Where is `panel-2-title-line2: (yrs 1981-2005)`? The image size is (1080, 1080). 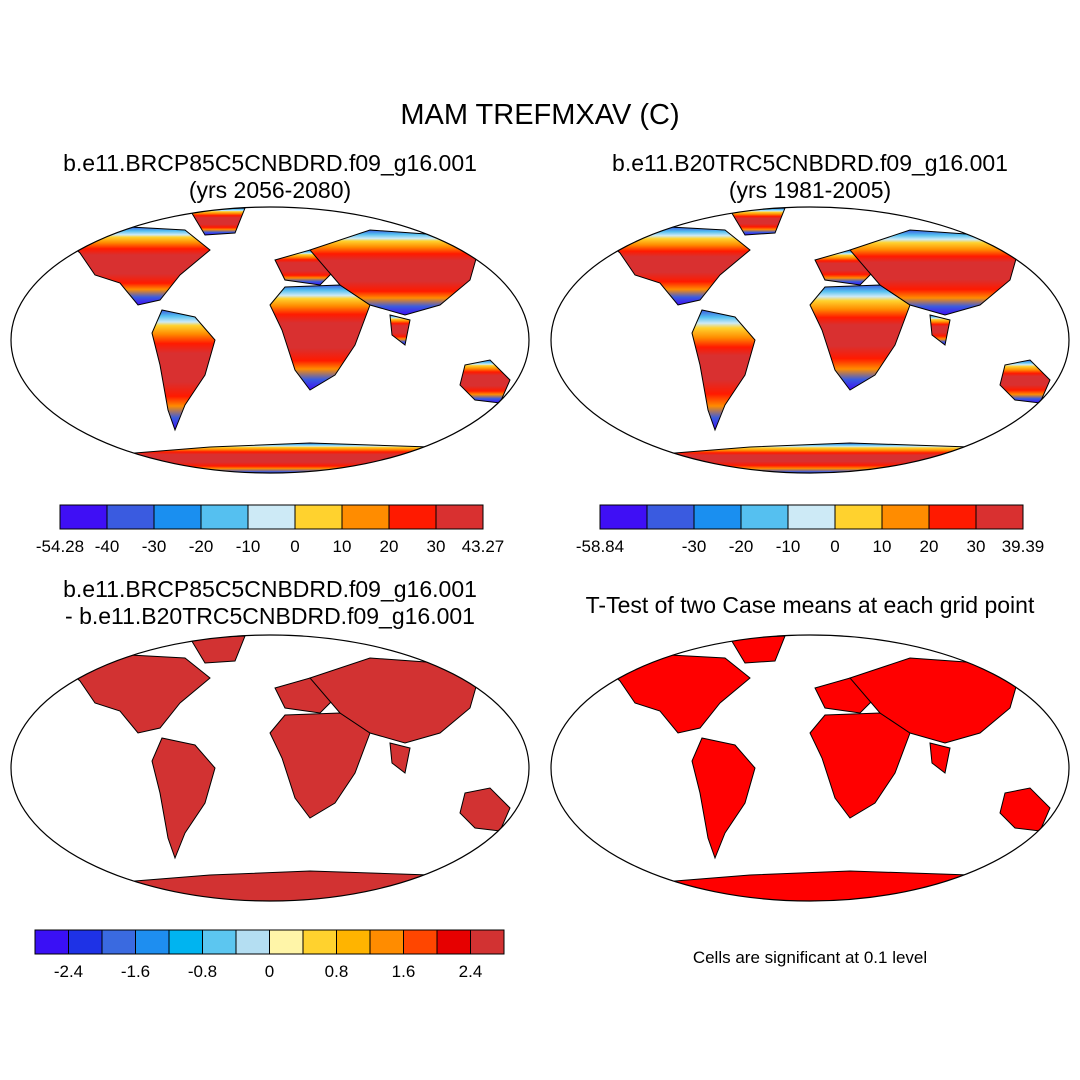
panel-2-title-line2: (yrs 1981-2005) is located at coordinates (810, 190).